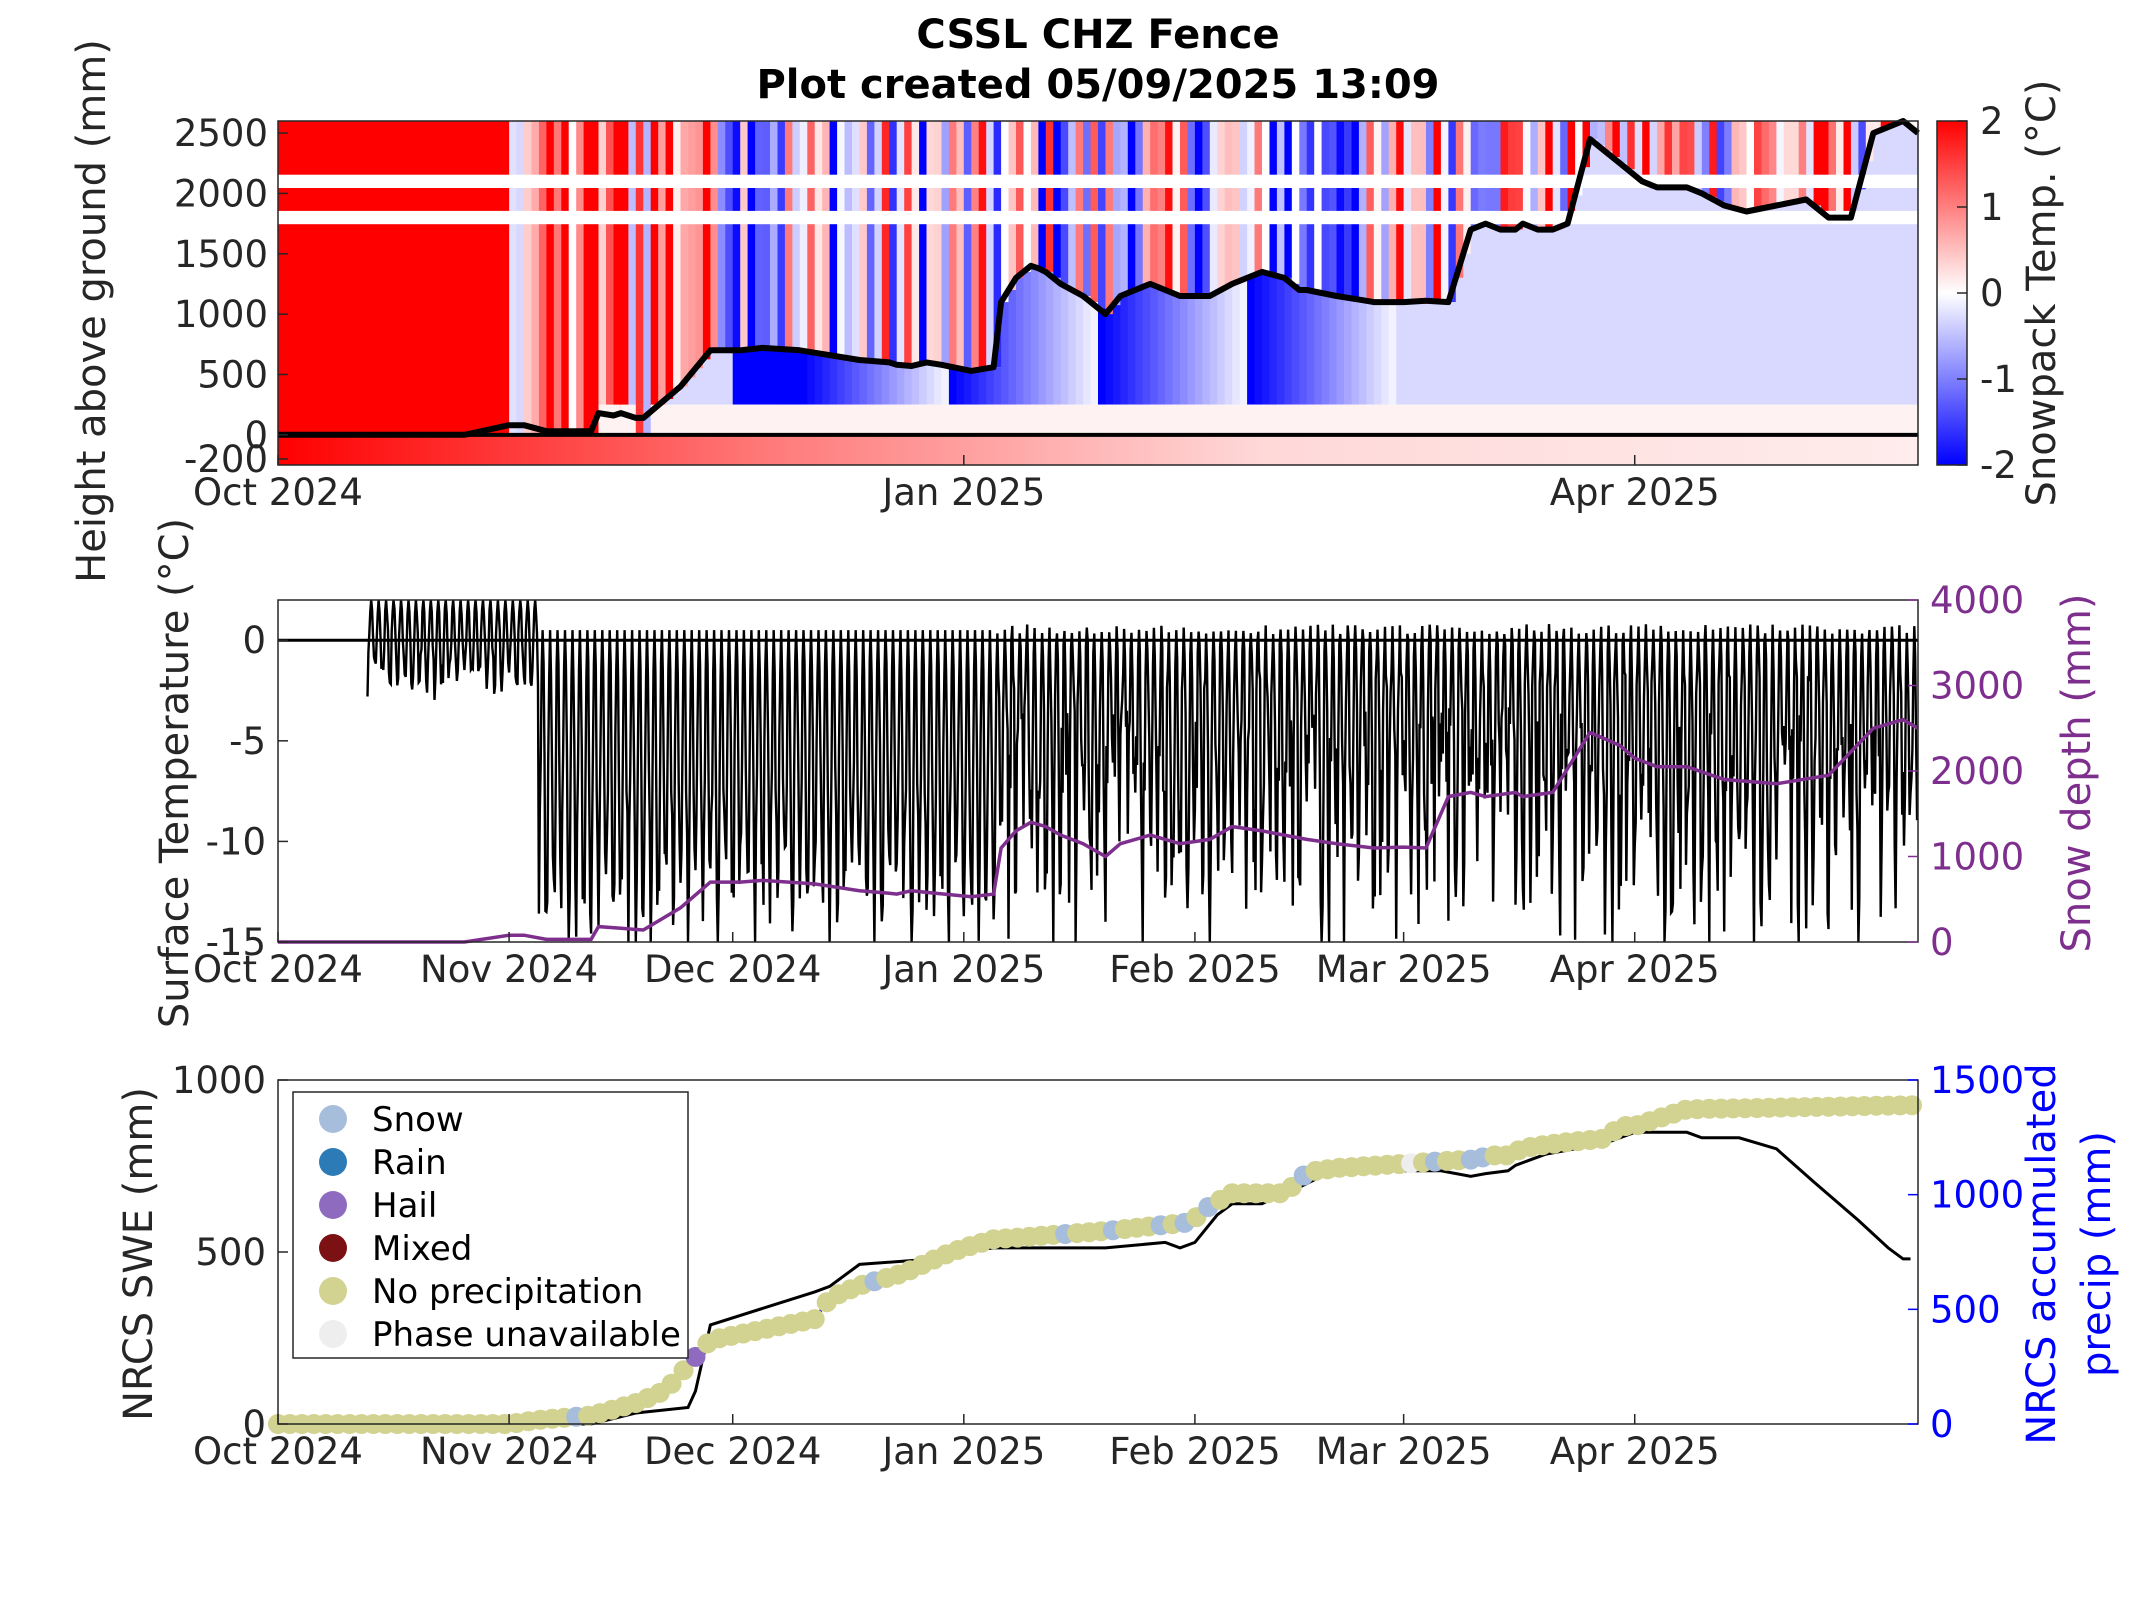  What do you see at coordinates (1194, 1451) in the screenshot?
I see `x-tick-label: Feb 2025` at bounding box center [1194, 1451].